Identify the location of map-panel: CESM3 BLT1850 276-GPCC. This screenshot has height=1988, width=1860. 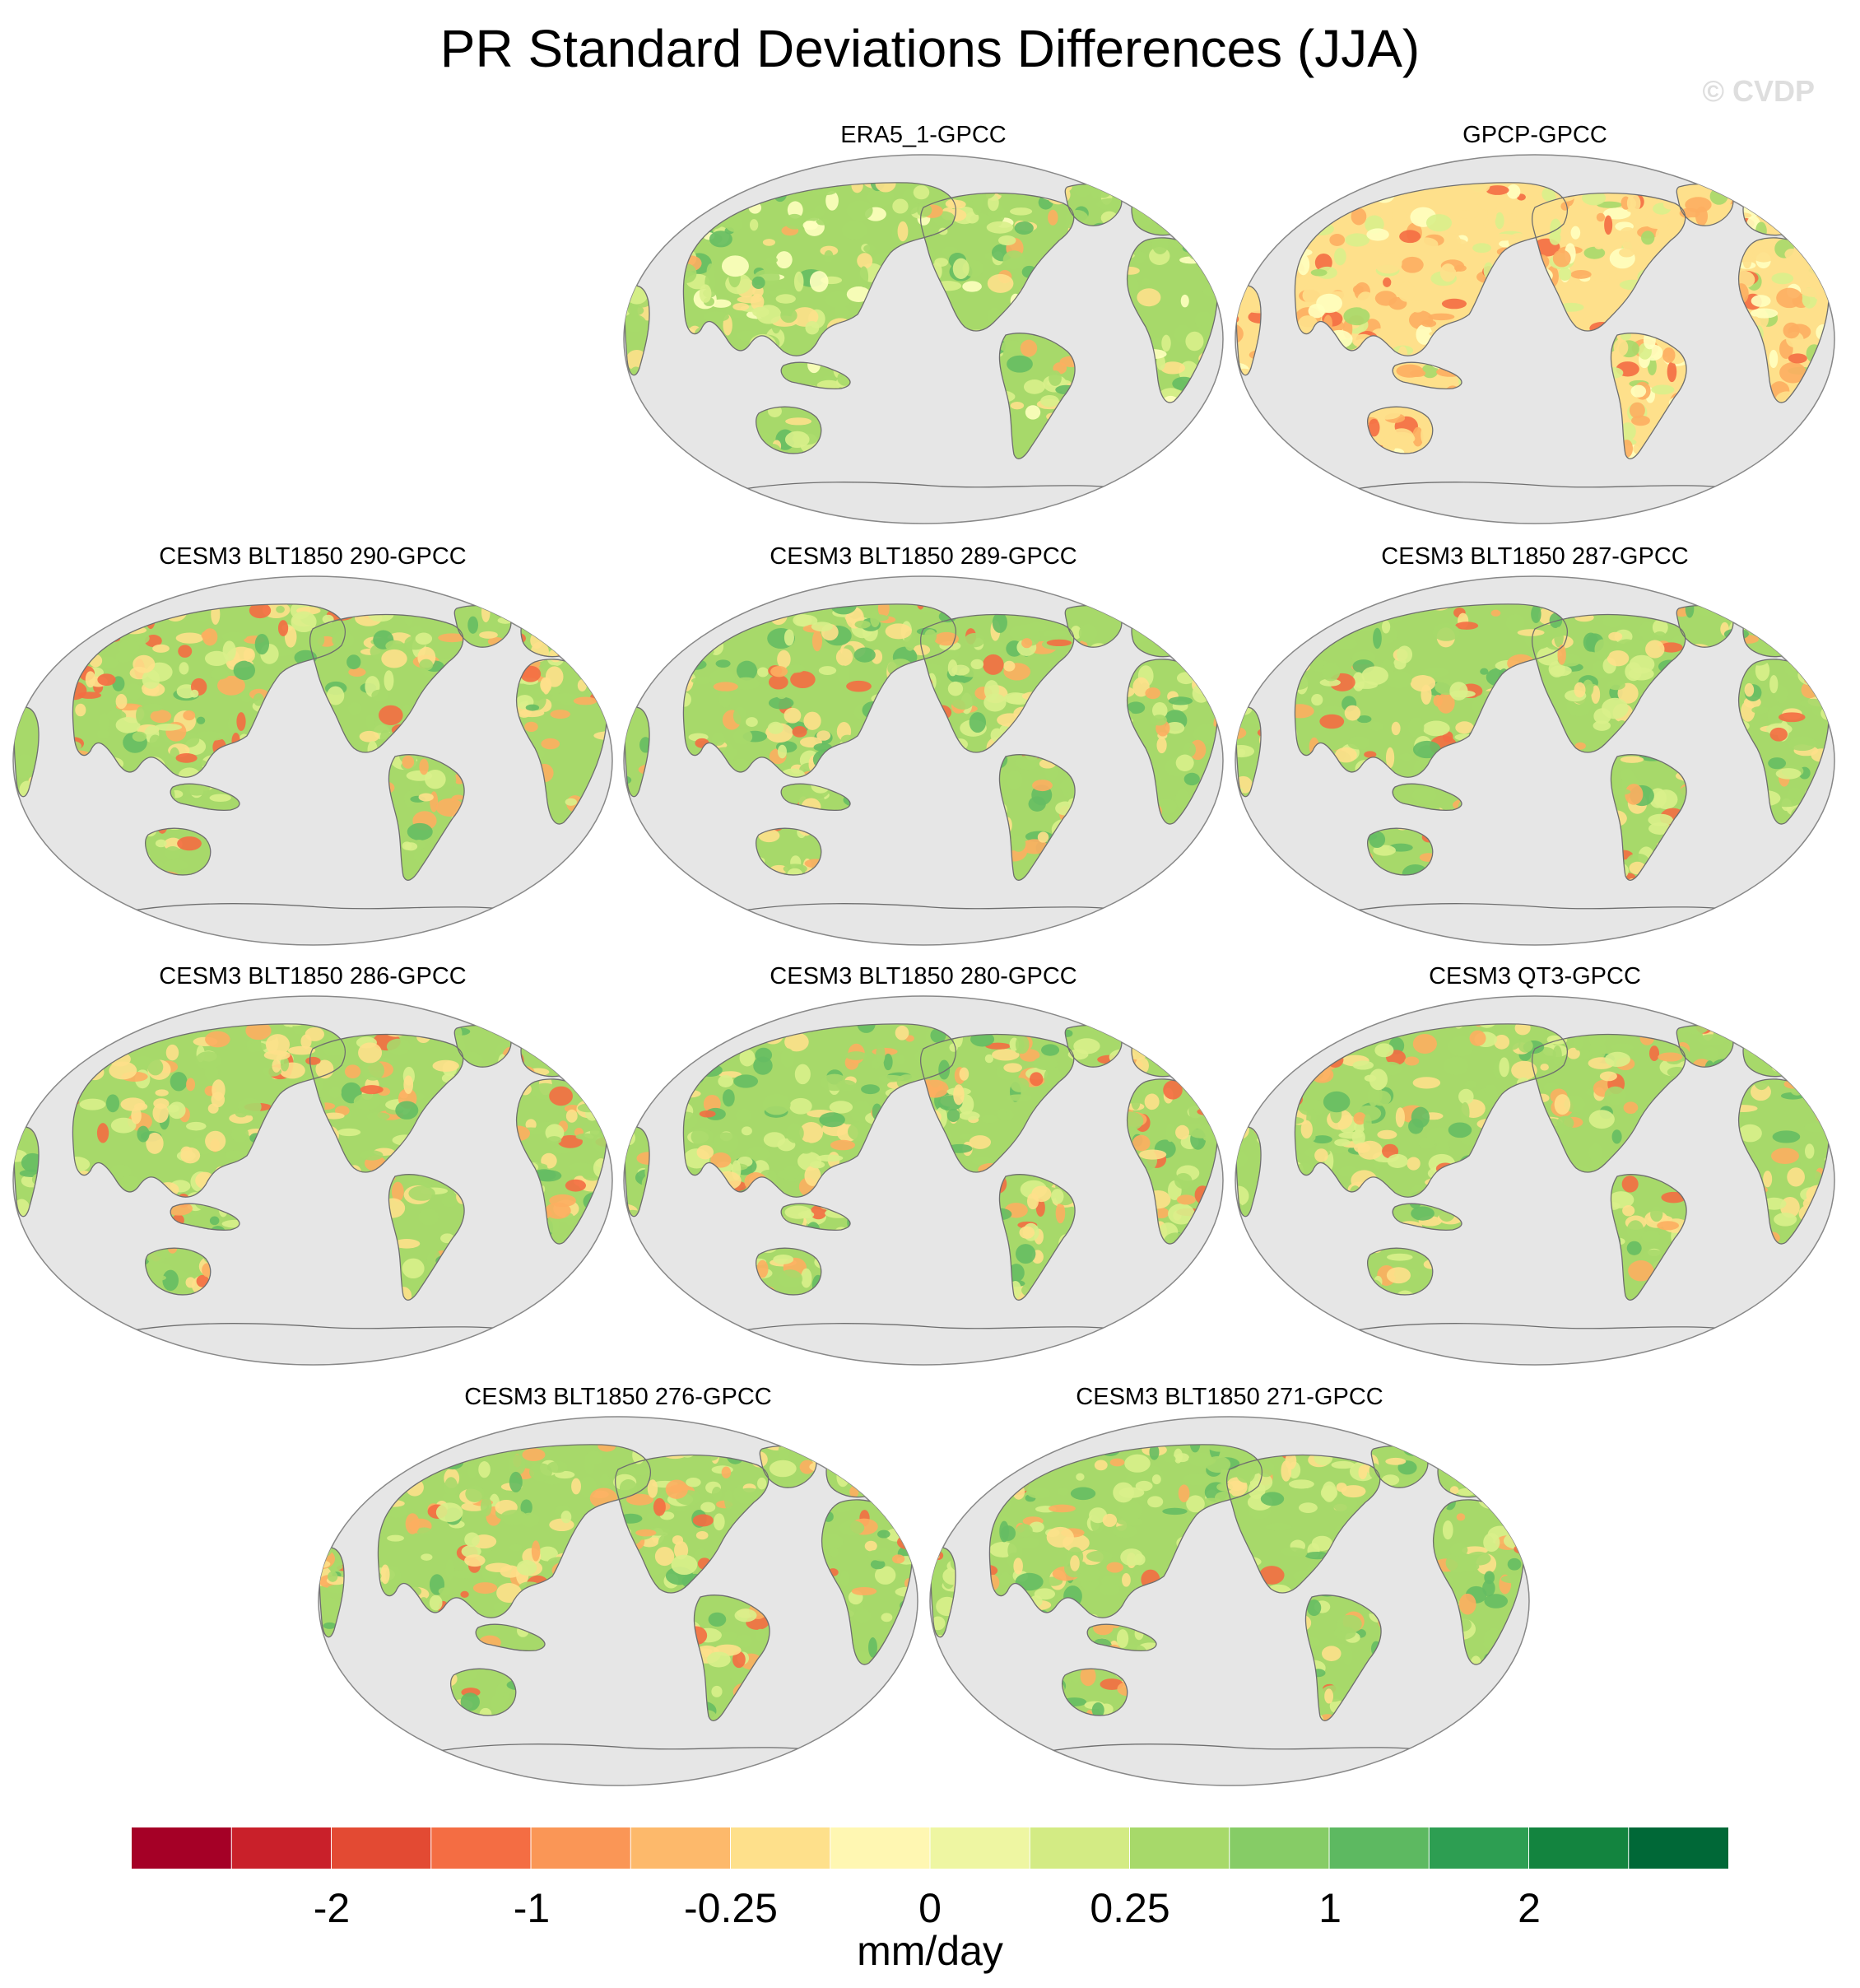
(618, 1586).